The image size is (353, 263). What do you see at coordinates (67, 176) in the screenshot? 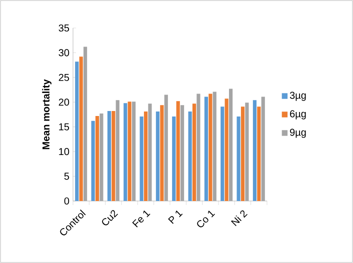
I see `y-tick-label: 5` at bounding box center [67, 176].